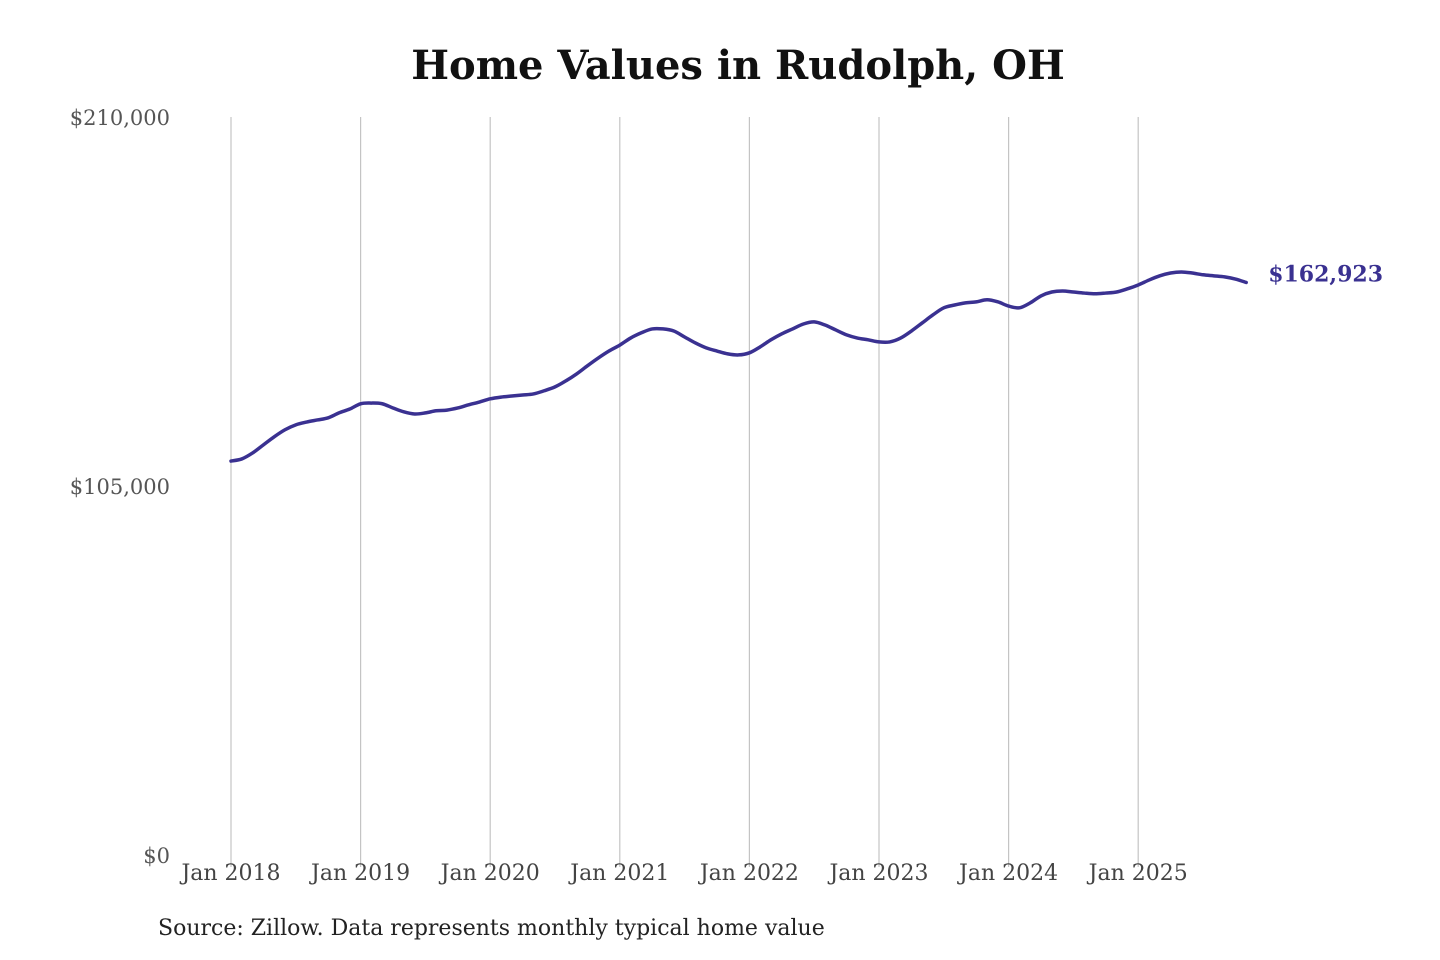  I want to click on x-tick-label: Jan 2023, so click(877, 873).